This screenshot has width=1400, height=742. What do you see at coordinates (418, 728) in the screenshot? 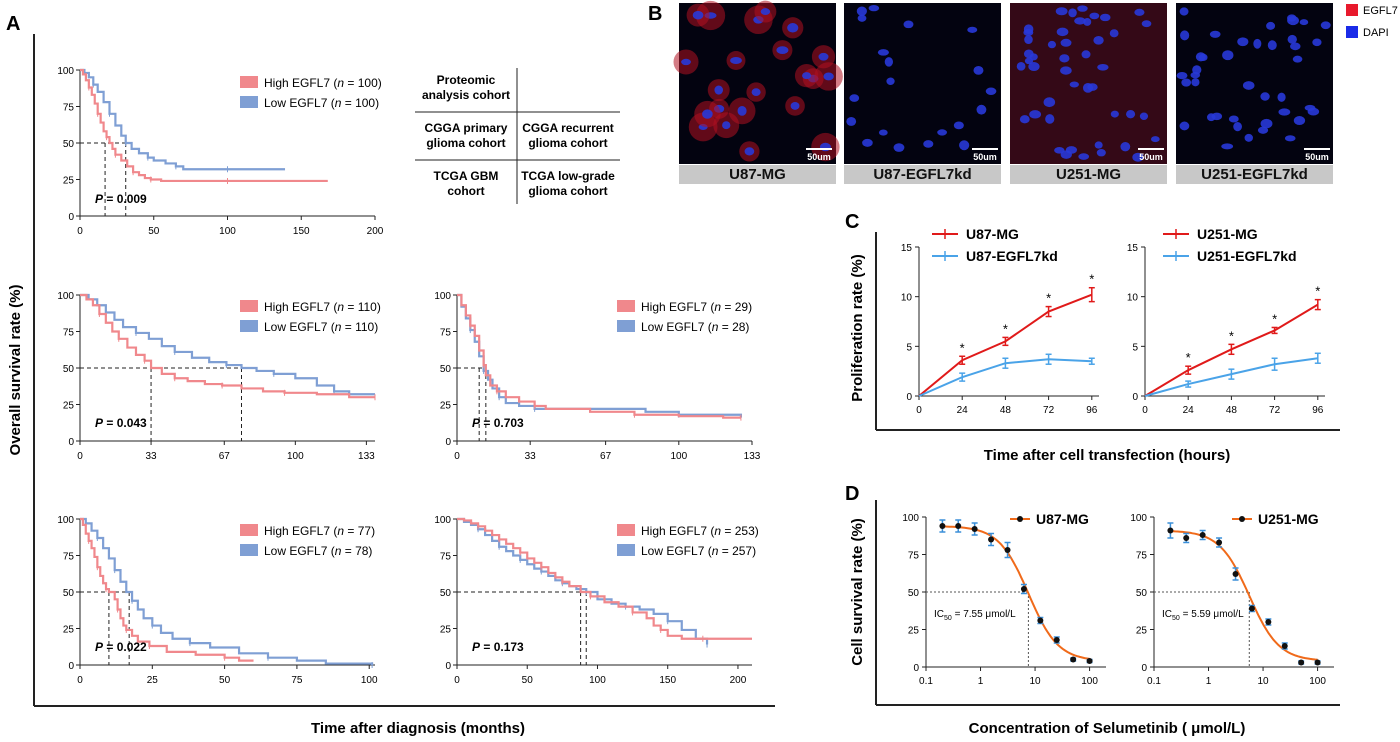
I see `panel-a-xlabel: Time after diagnosis (months)` at bounding box center [418, 728].